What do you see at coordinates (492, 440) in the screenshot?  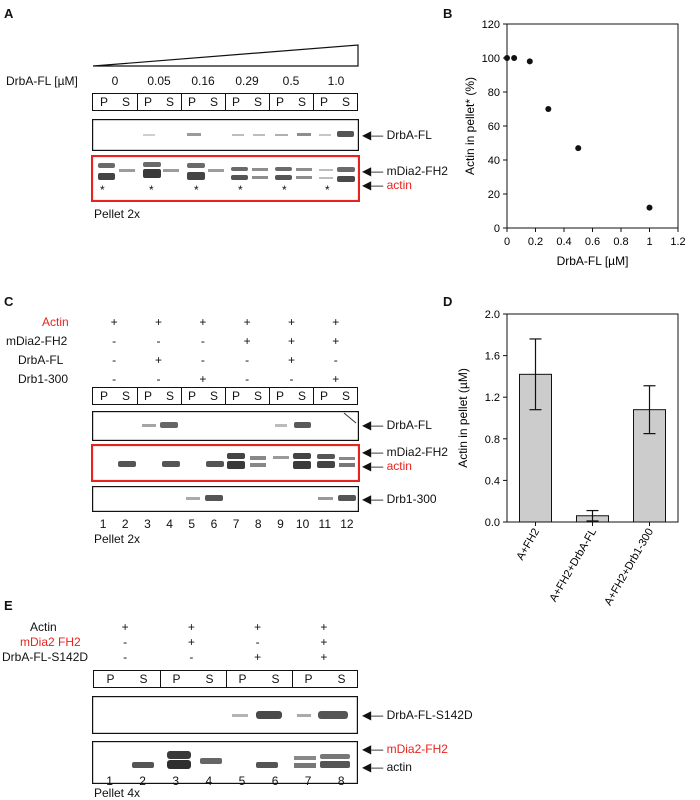 I see `y-tick-label: 0.8` at bounding box center [492, 440].